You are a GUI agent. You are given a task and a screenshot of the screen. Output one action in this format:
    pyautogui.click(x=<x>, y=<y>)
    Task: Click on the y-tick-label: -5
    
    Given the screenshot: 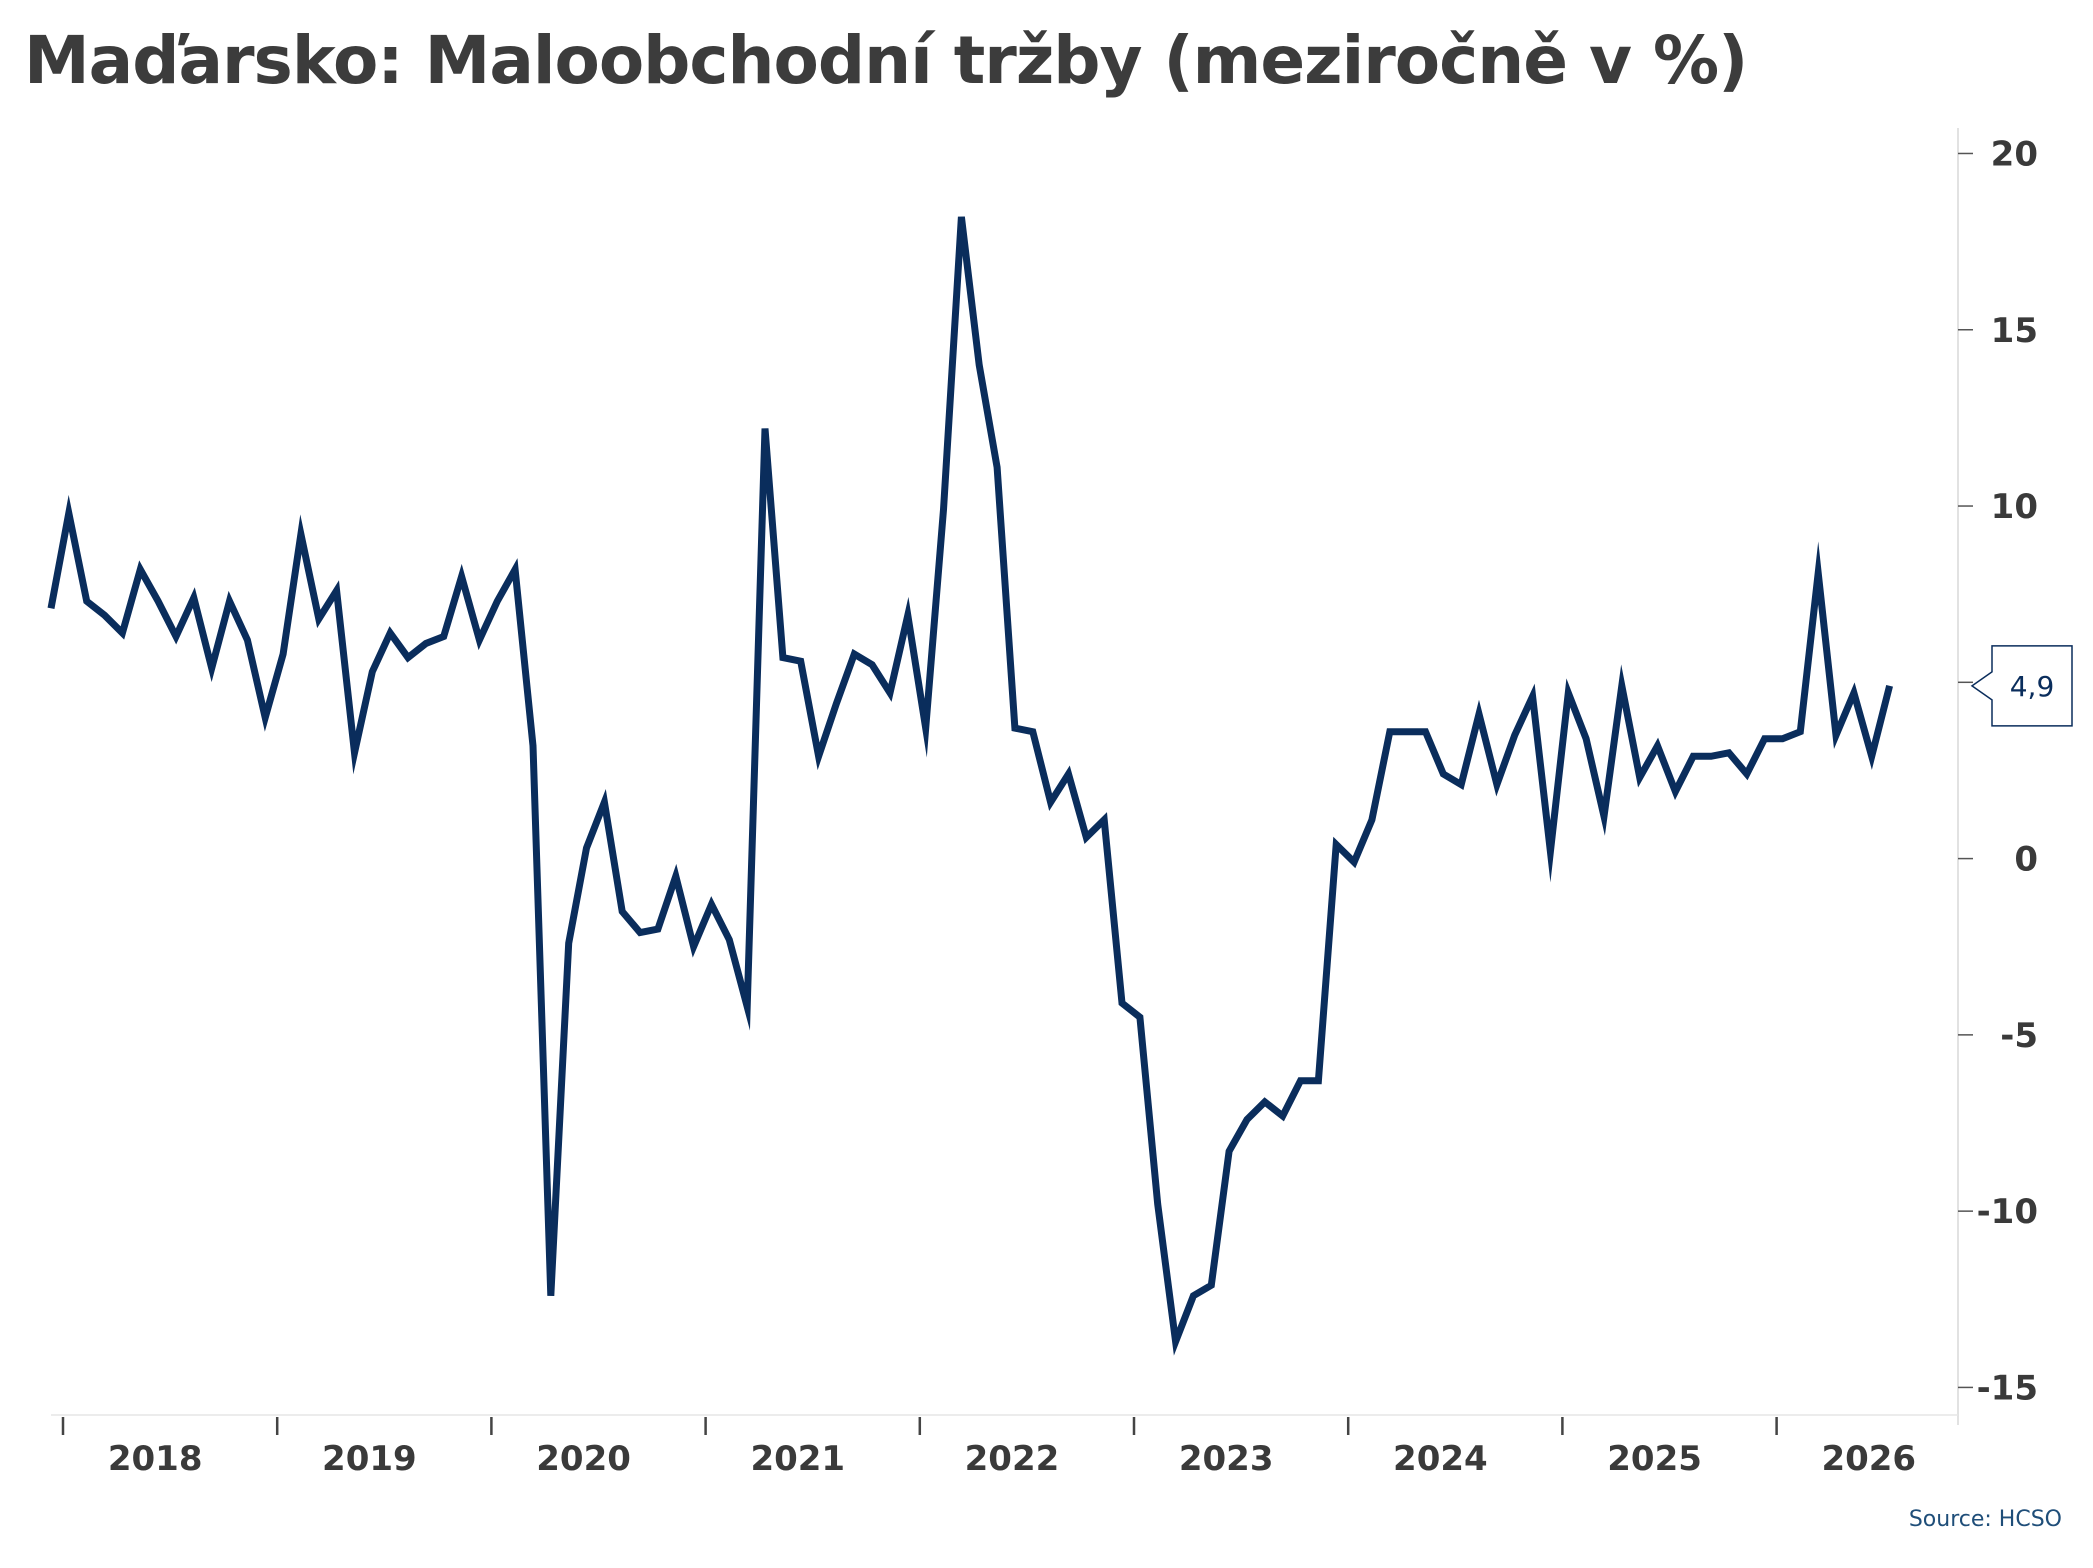 What is the action you would take?
    pyautogui.click(x=2019, y=1036)
    